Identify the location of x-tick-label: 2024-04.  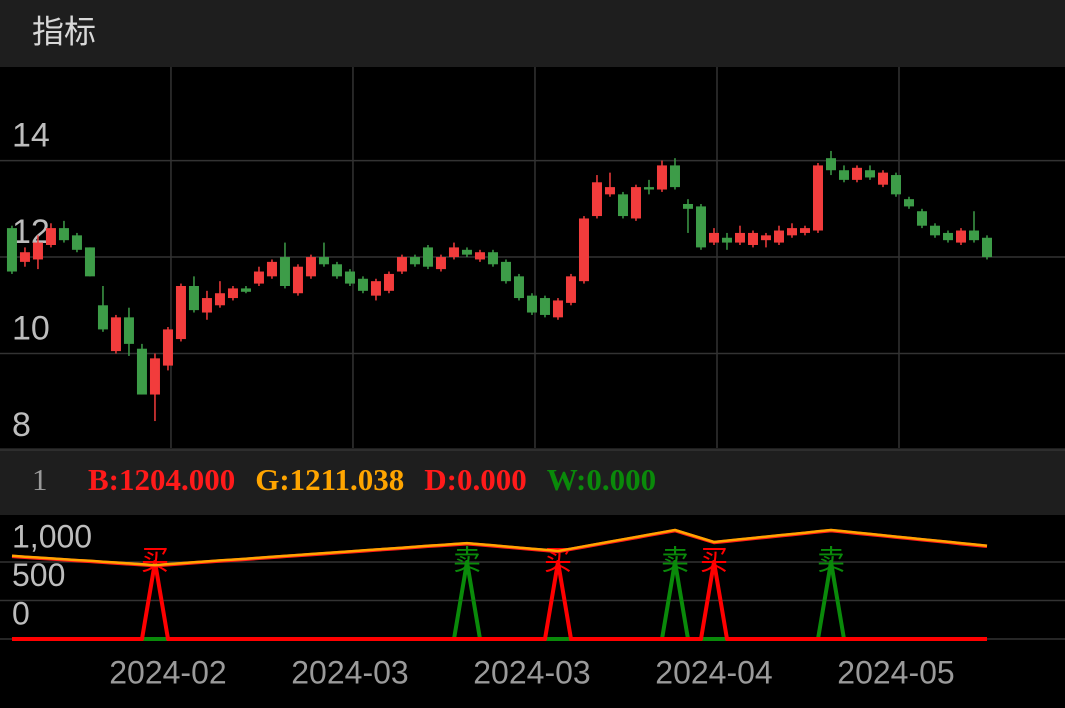
(713, 672).